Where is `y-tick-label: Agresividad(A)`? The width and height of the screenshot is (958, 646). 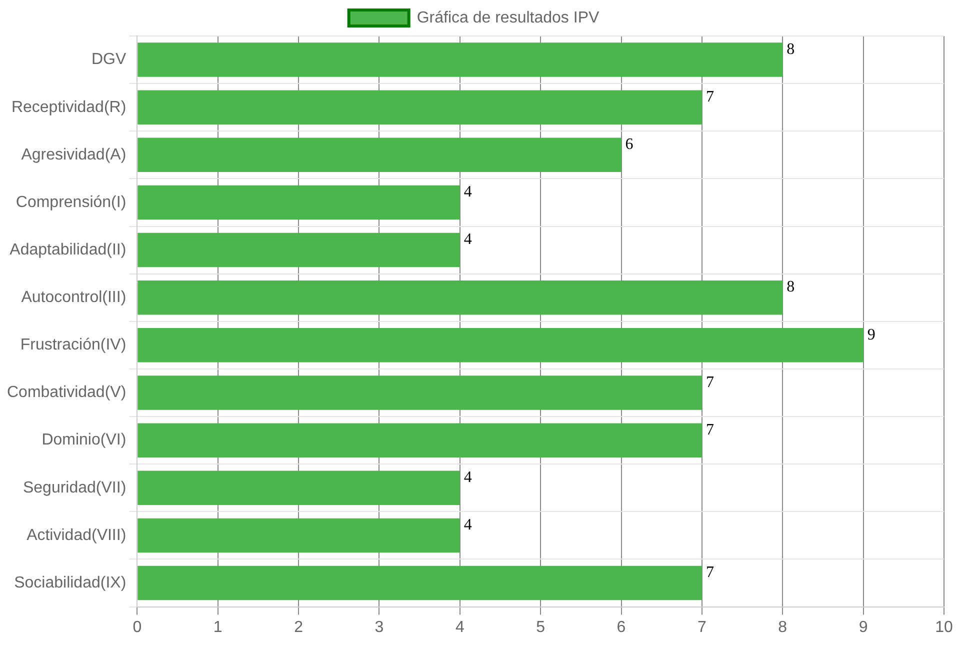 y-tick-label: Agresividad(A) is located at coordinates (73, 155).